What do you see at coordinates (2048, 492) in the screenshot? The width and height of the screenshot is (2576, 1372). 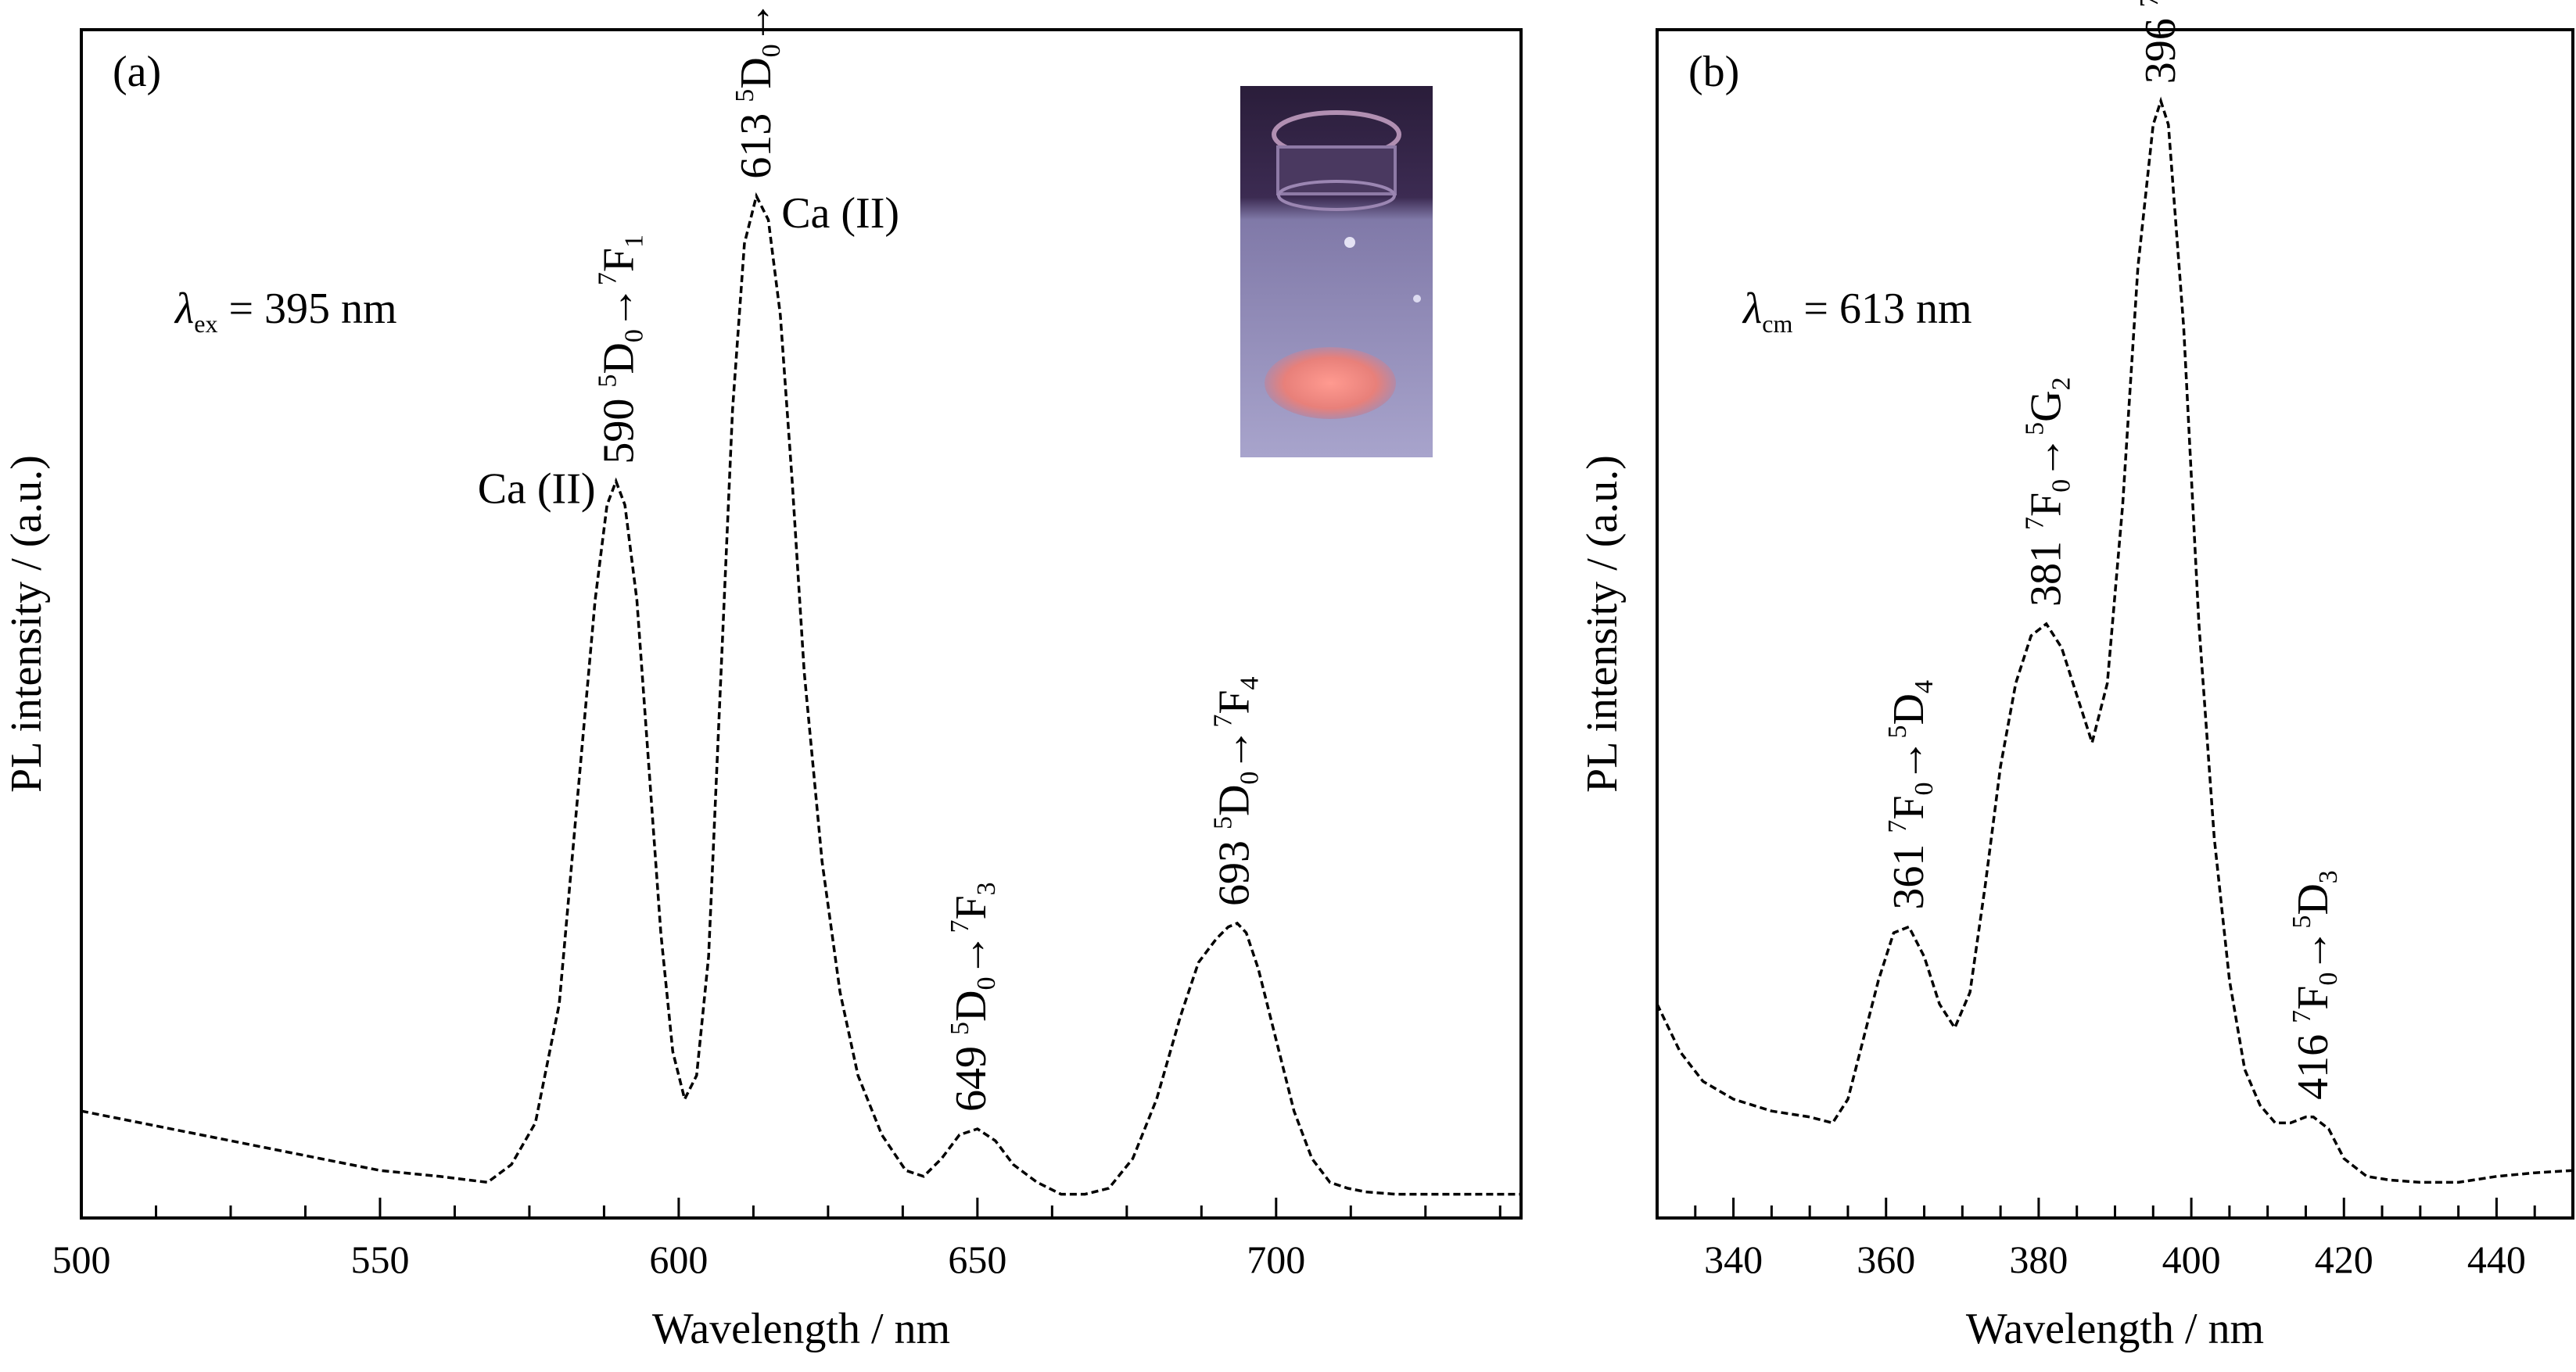 I see `panel-b-peak-label-381: 381 7F0→5G2` at bounding box center [2048, 492].